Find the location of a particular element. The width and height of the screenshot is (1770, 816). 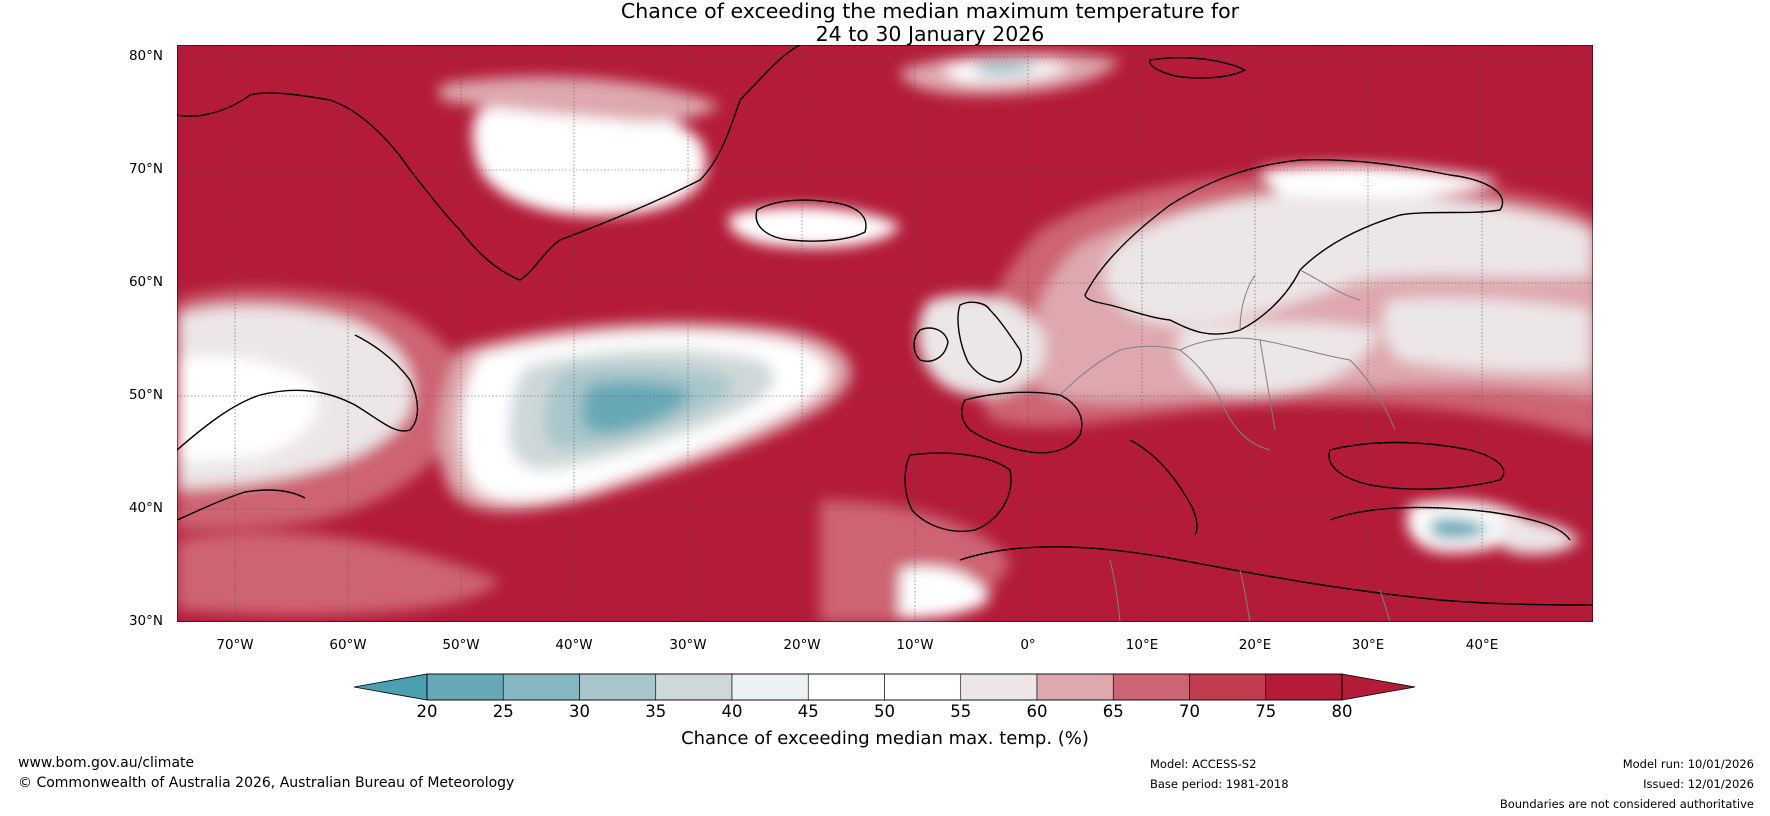

coast-ireland is located at coordinates (931, 344).